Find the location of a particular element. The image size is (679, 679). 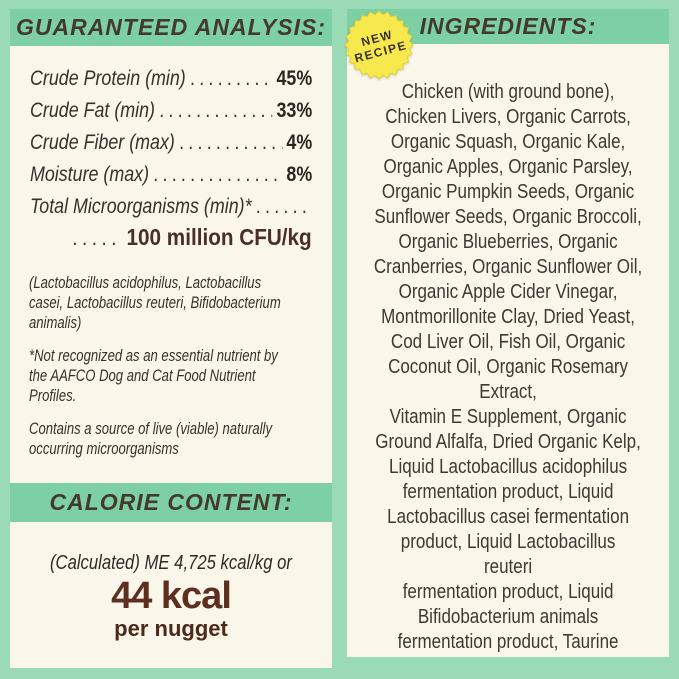

ingredients-line: Organic Squash, Organic Kale, is located at coordinates (508, 142).